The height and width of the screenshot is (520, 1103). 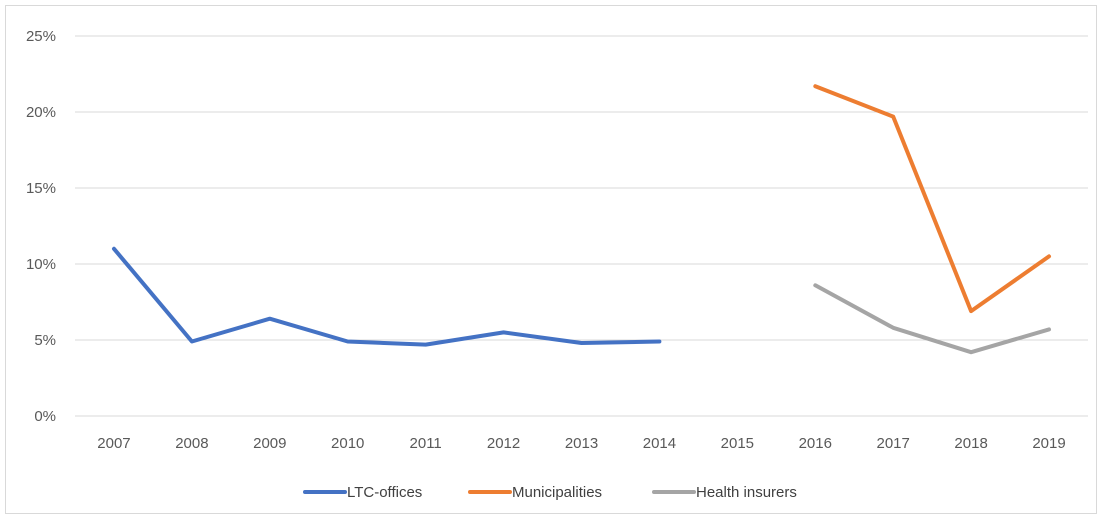 What do you see at coordinates (893, 443) in the screenshot?
I see `x-tick-label: 2017` at bounding box center [893, 443].